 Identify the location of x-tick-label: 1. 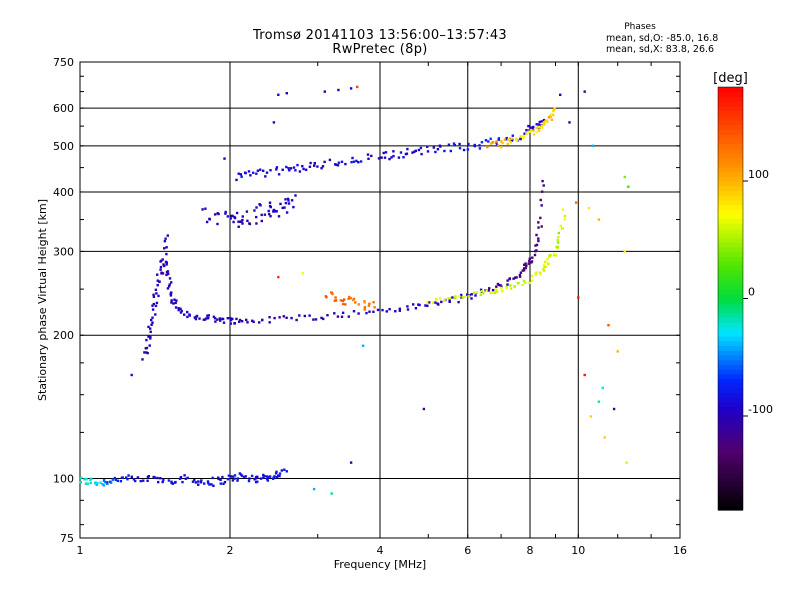
(80, 550).